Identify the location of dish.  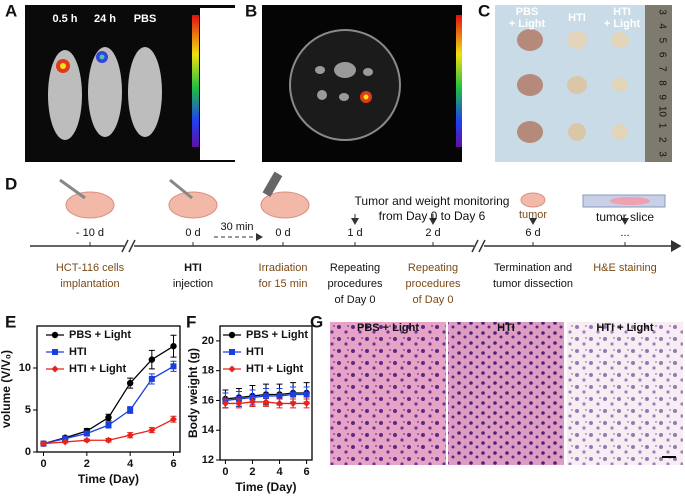
(345, 85).